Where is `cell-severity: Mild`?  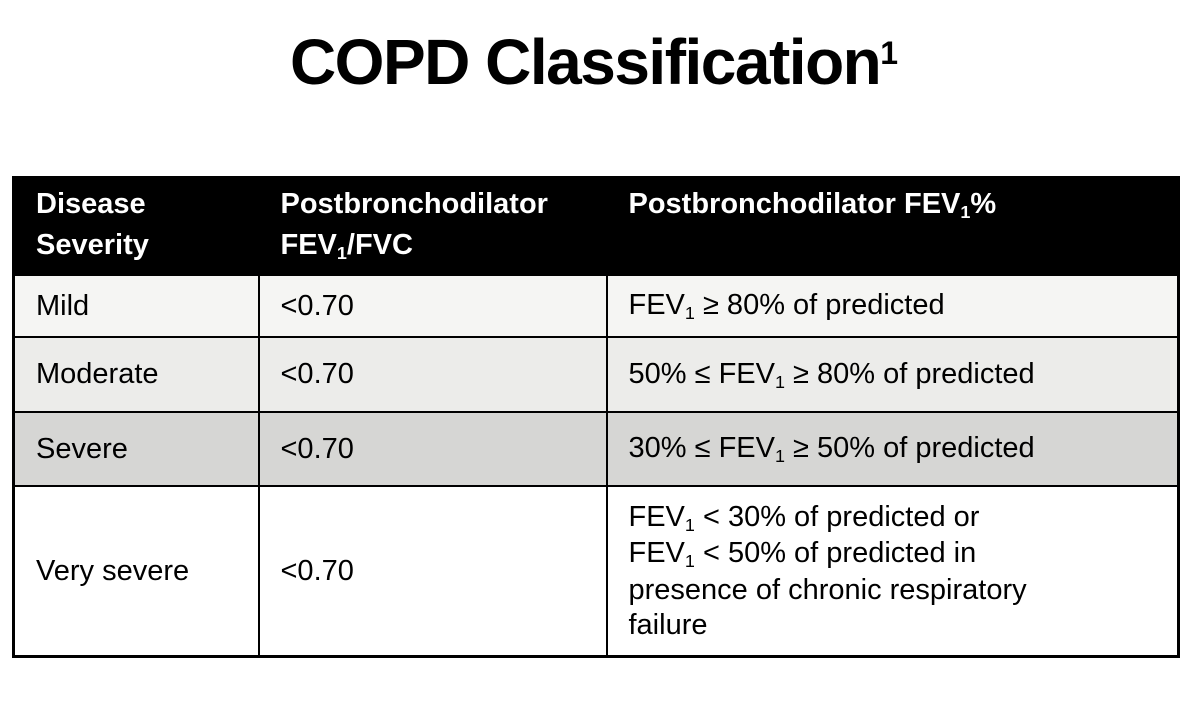
cell-severity: Mild is located at coordinates (136, 306).